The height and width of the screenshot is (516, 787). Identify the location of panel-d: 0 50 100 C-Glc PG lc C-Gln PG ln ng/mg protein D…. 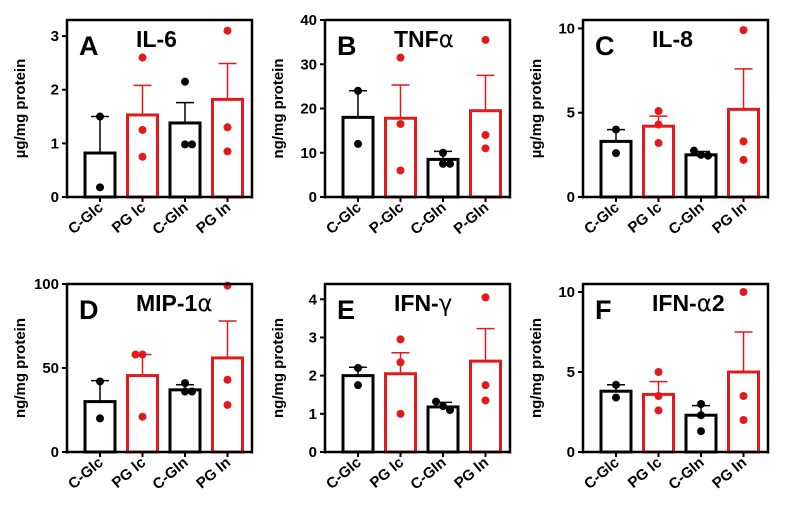
(133, 384).